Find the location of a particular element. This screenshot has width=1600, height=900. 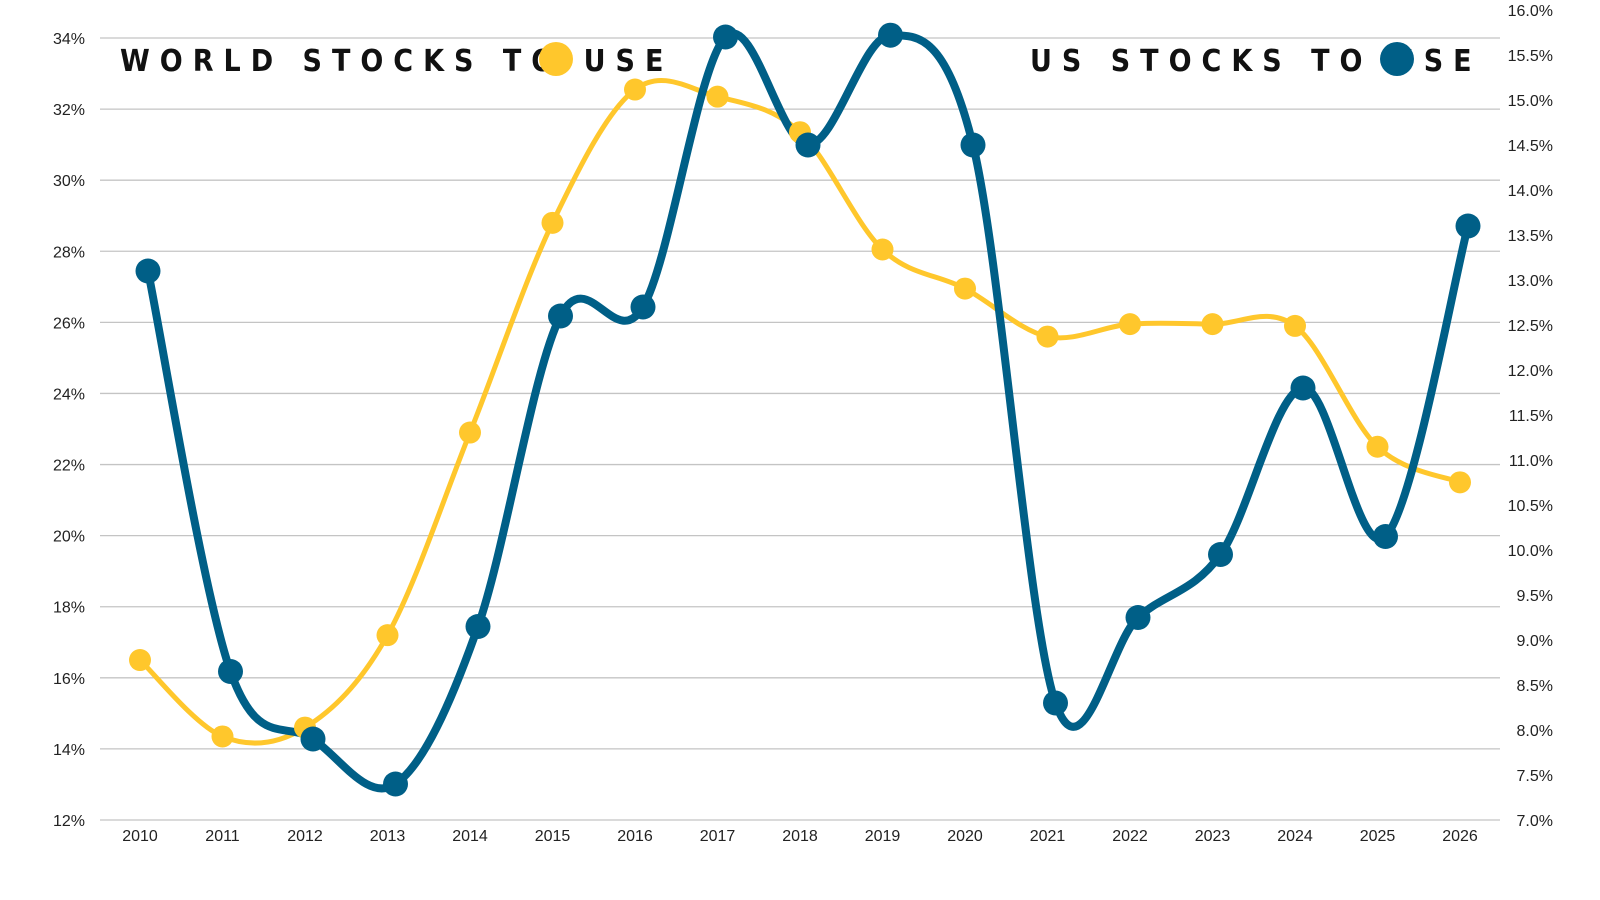

left-tick-label: 20% is located at coordinates (69, 537).